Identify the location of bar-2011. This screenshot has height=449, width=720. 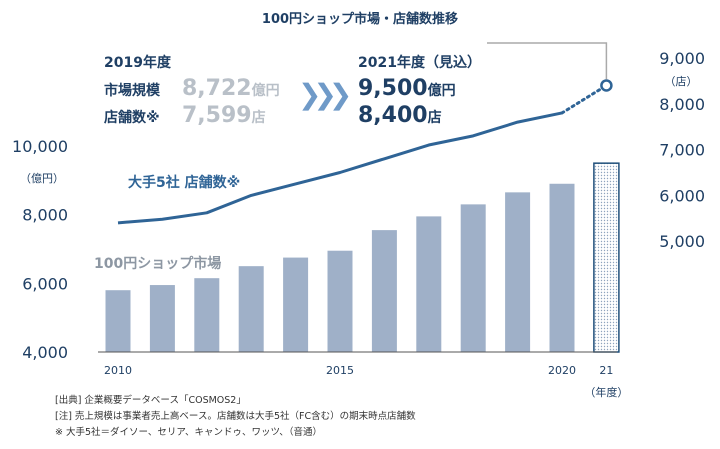
(162, 318).